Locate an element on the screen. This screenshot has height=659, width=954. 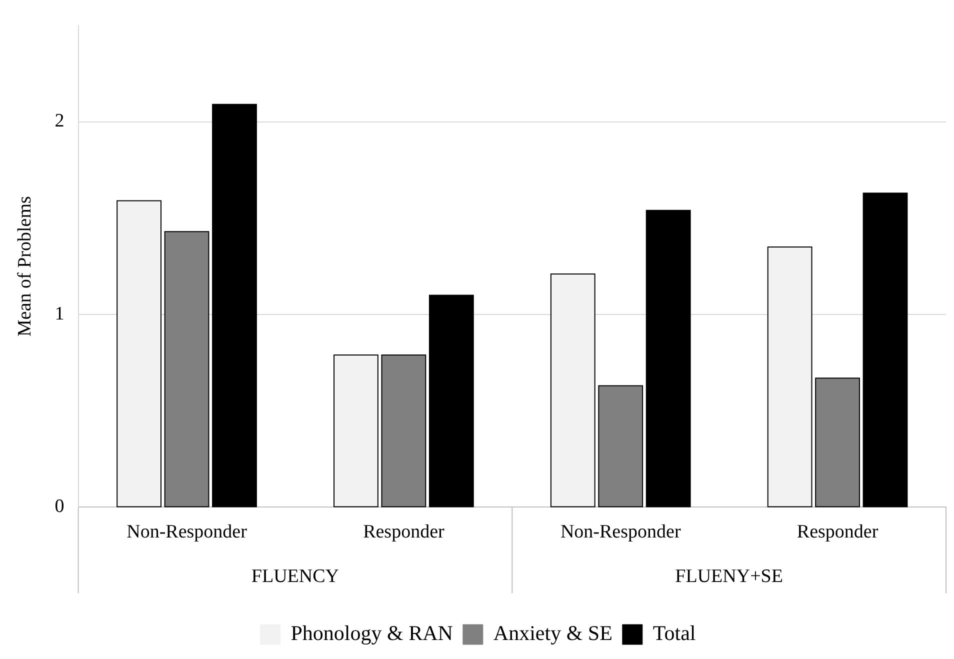
text: FLUENCY is located at coordinates (295, 577).